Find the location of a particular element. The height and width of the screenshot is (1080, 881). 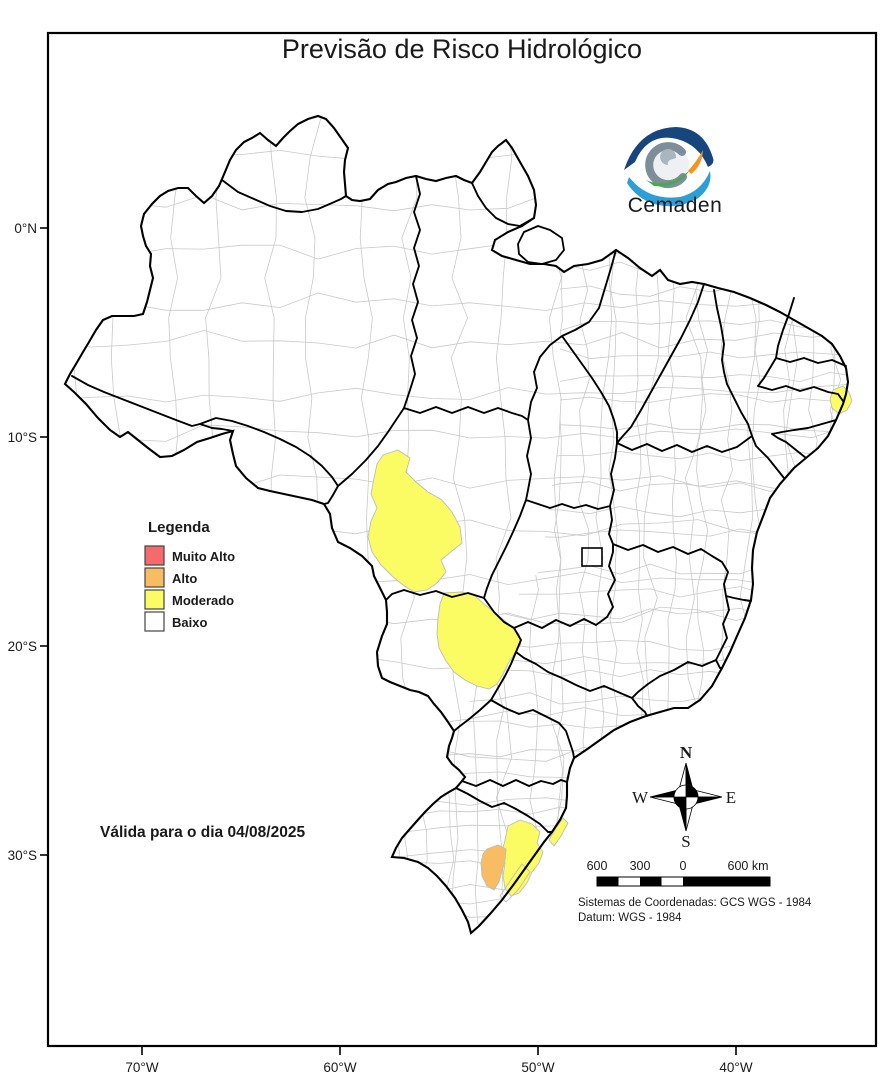

lon-label-70w: 70°W is located at coordinates (141, 1067).